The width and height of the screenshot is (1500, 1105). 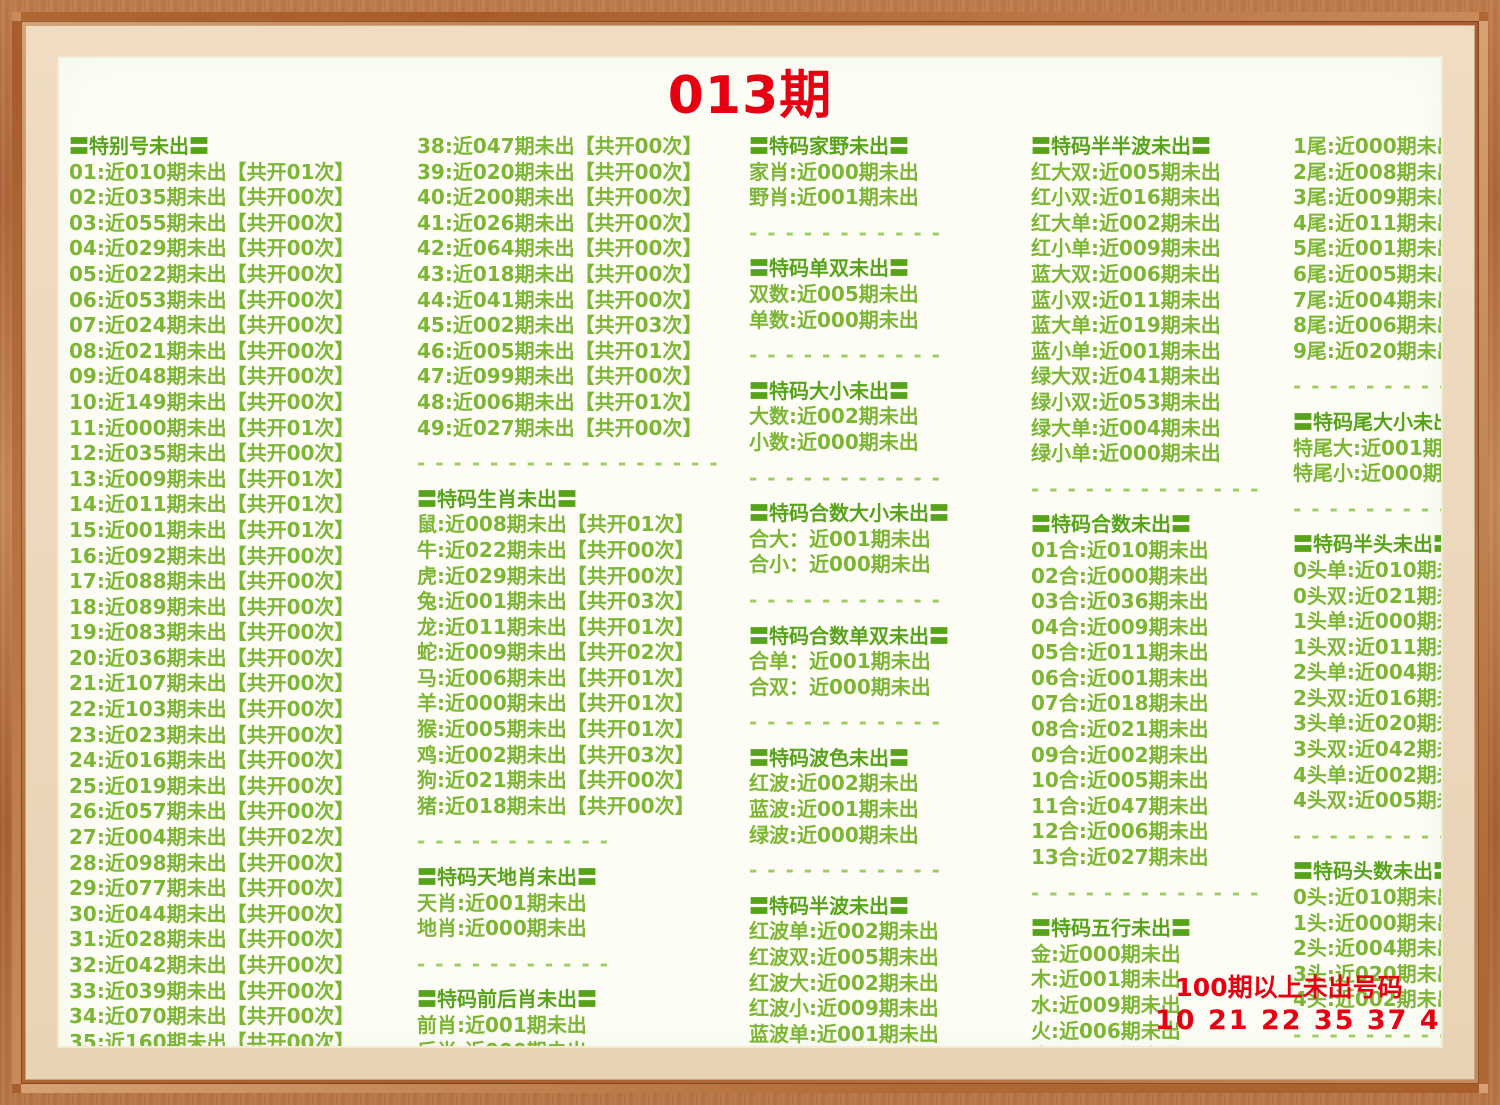 I want to click on section-heading: 〓特码大小未出〓, so click(x=829, y=390).